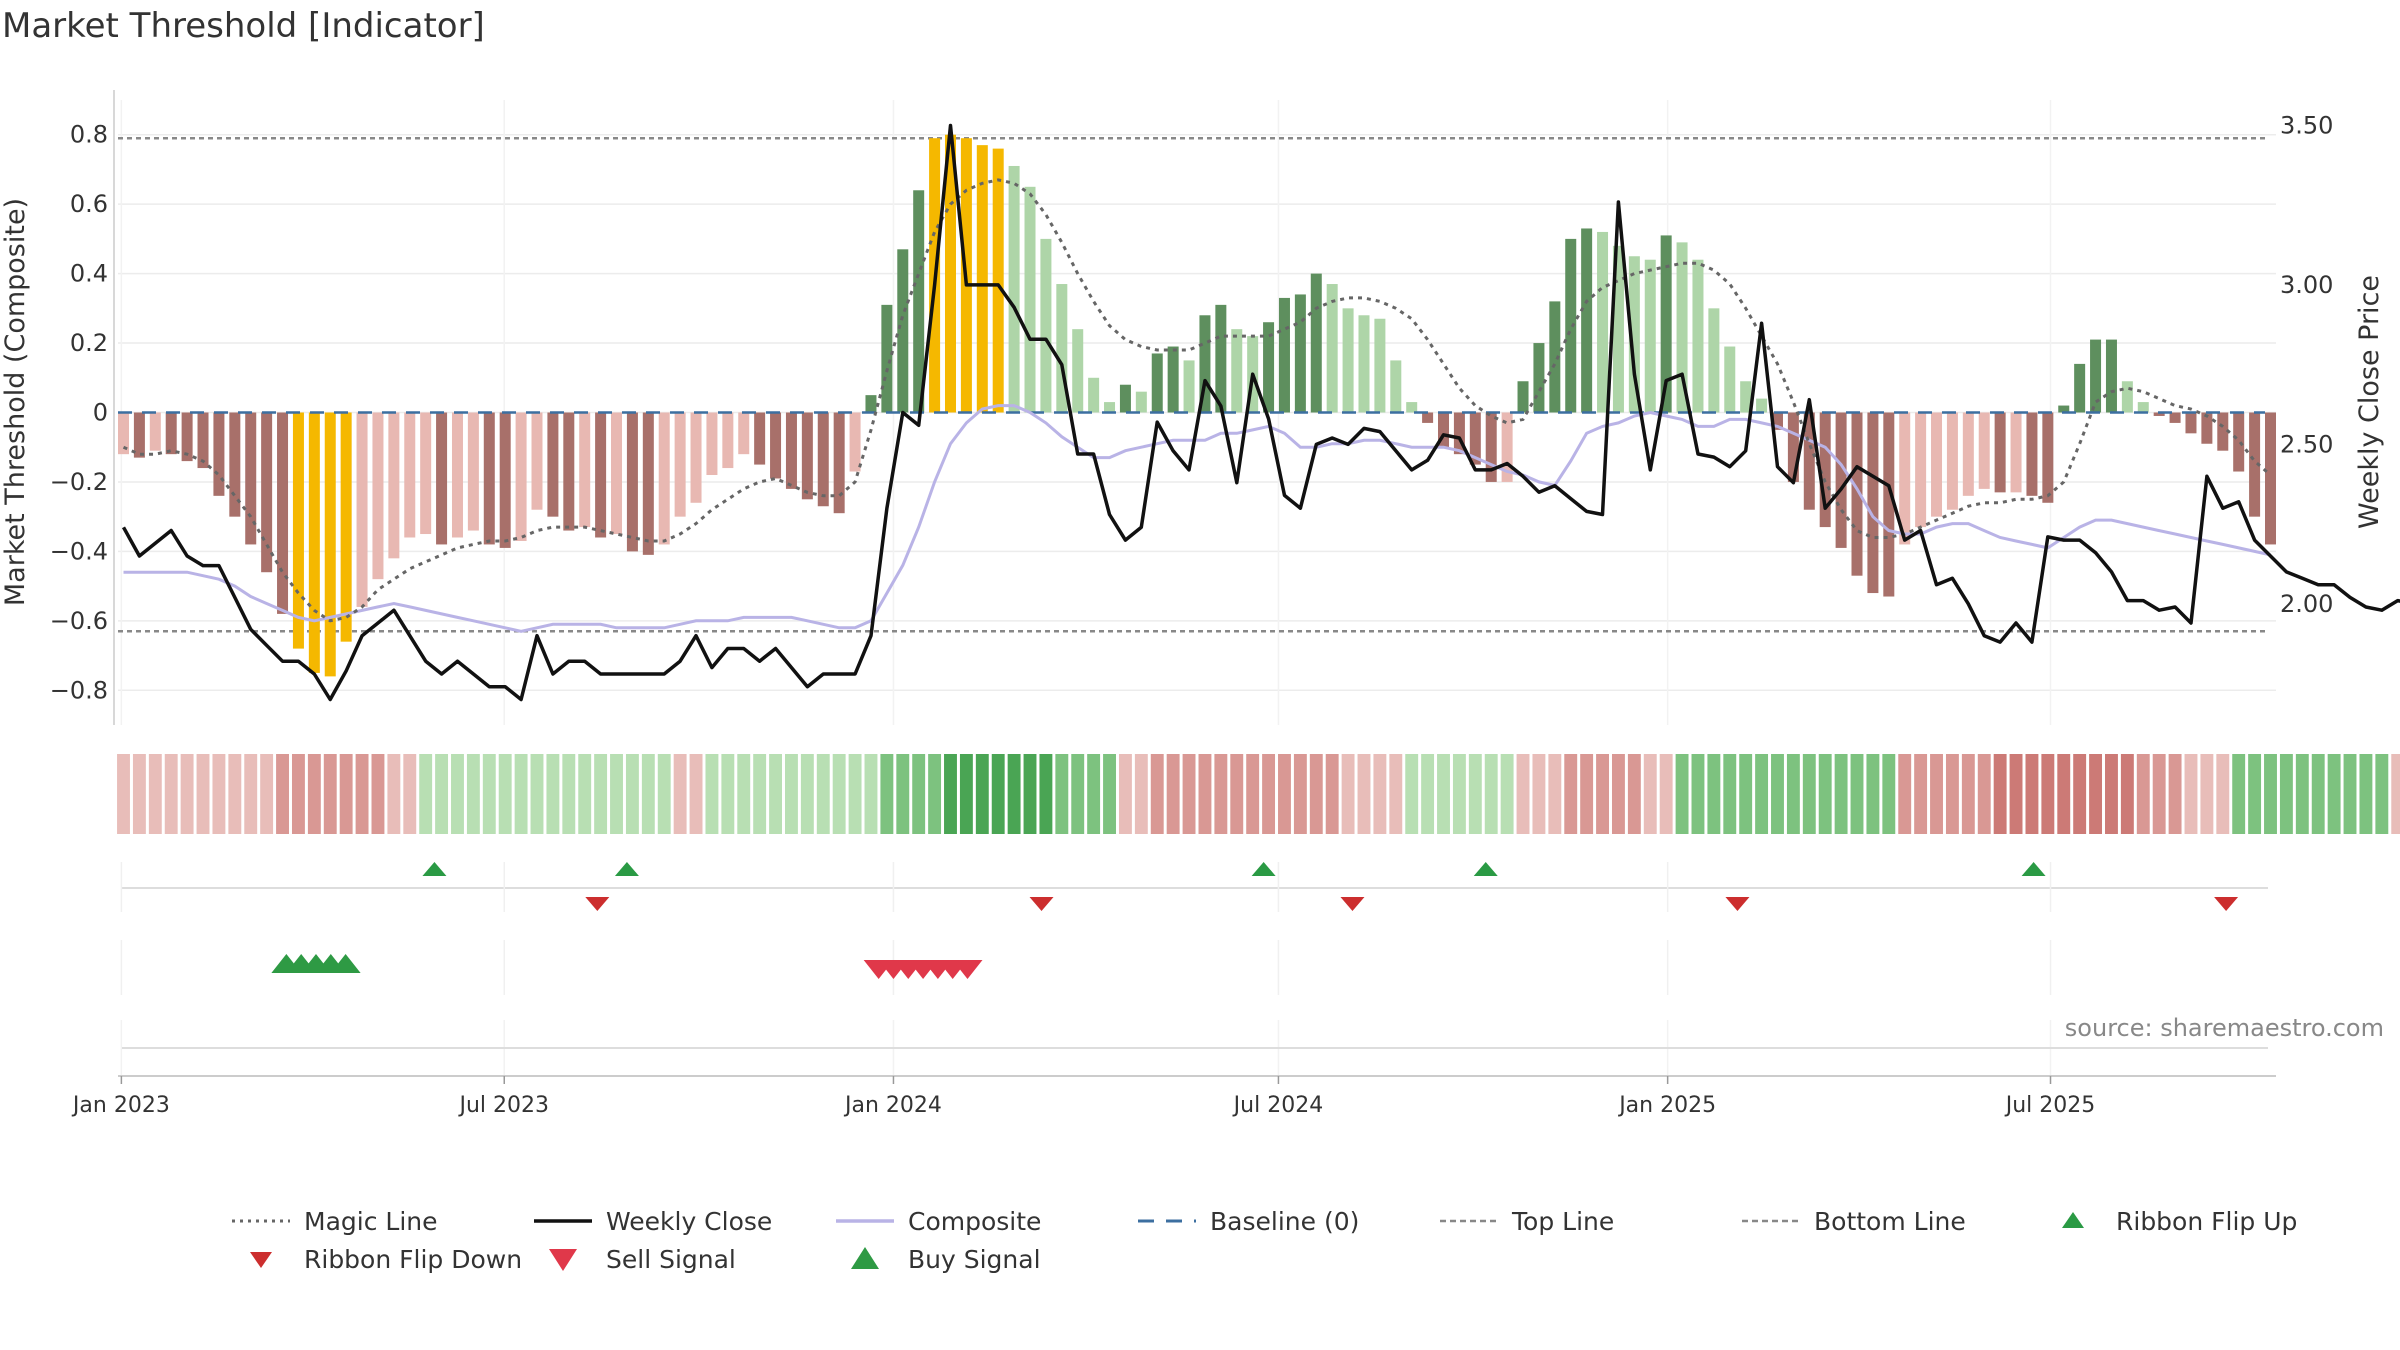  What do you see at coordinates (1666, 1105) in the screenshot?
I see `time-axis-label: Jan 2025` at bounding box center [1666, 1105].